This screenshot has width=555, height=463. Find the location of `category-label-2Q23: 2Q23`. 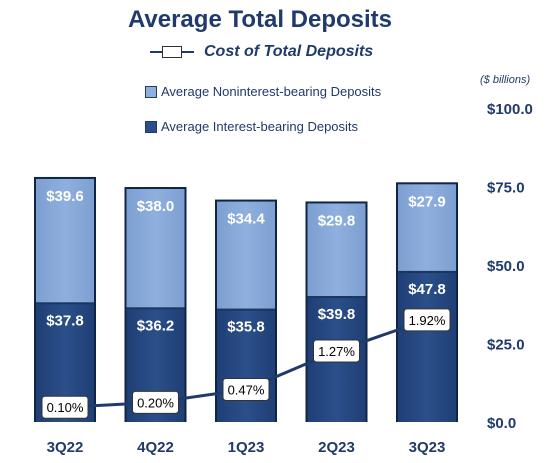

category-label-2Q23: 2Q23 is located at coordinates (336, 447).